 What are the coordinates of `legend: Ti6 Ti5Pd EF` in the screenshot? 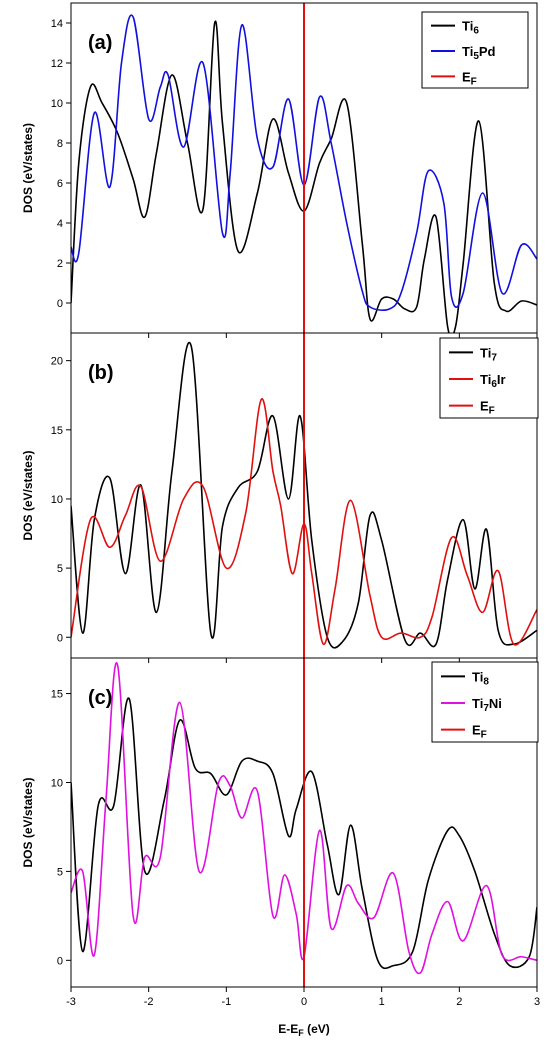 It's located at (475, 50).